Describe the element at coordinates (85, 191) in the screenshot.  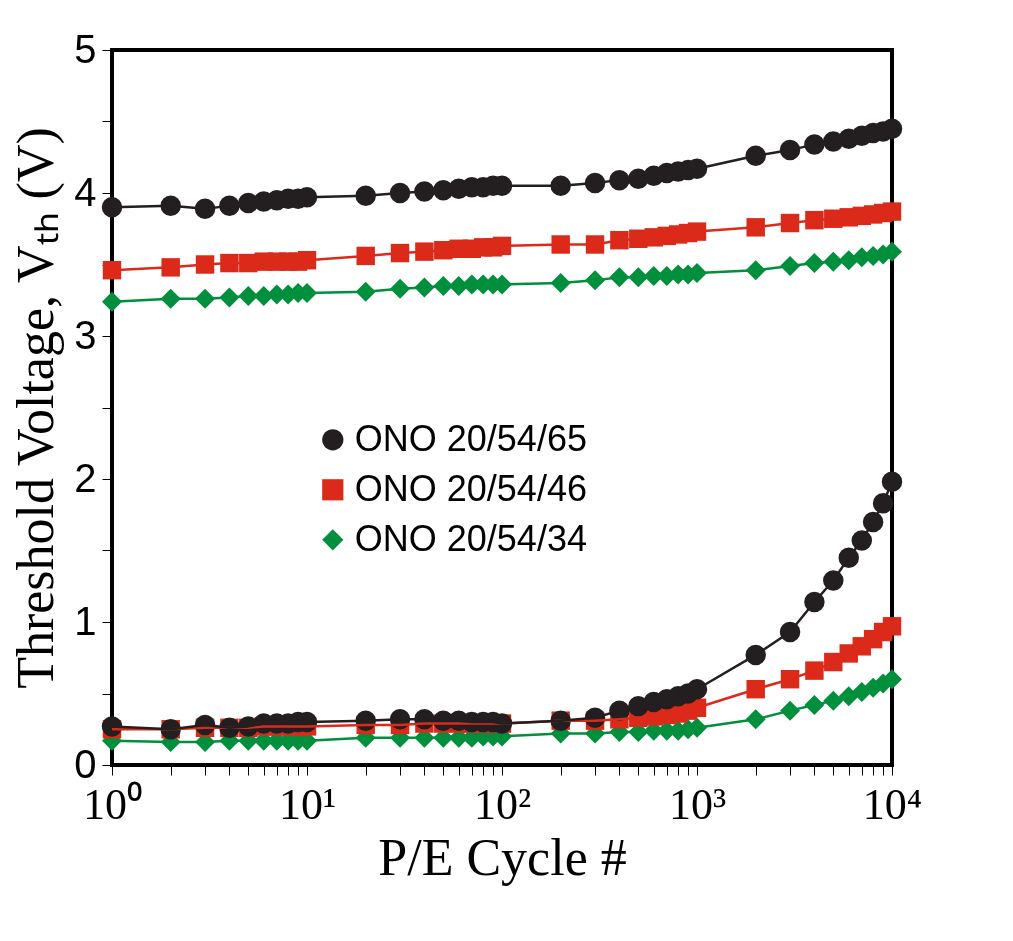
I see `y-tick-label: 4` at that location.